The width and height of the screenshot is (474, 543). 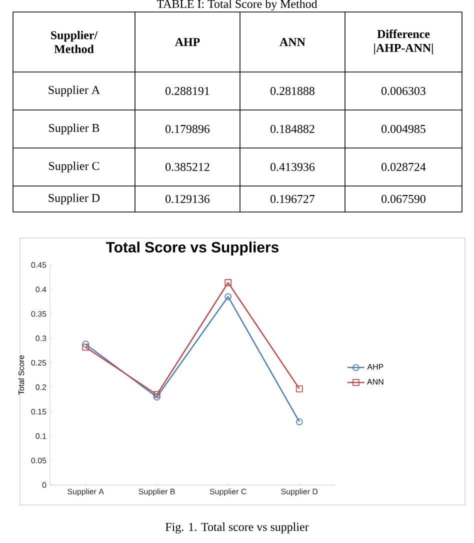 What do you see at coordinates (74, 129) in the screenshot?
I see `category-label: Supplier B` at bounding box center [74, 129].